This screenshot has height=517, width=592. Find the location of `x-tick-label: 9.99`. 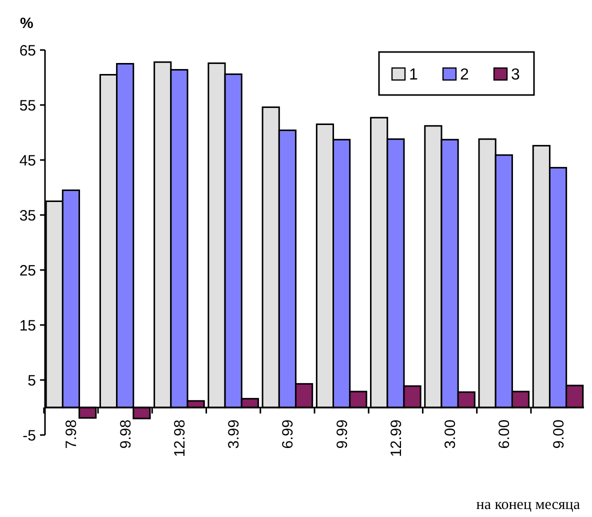

x-tick-label: 9.99 is located at coordinates (342, 434).